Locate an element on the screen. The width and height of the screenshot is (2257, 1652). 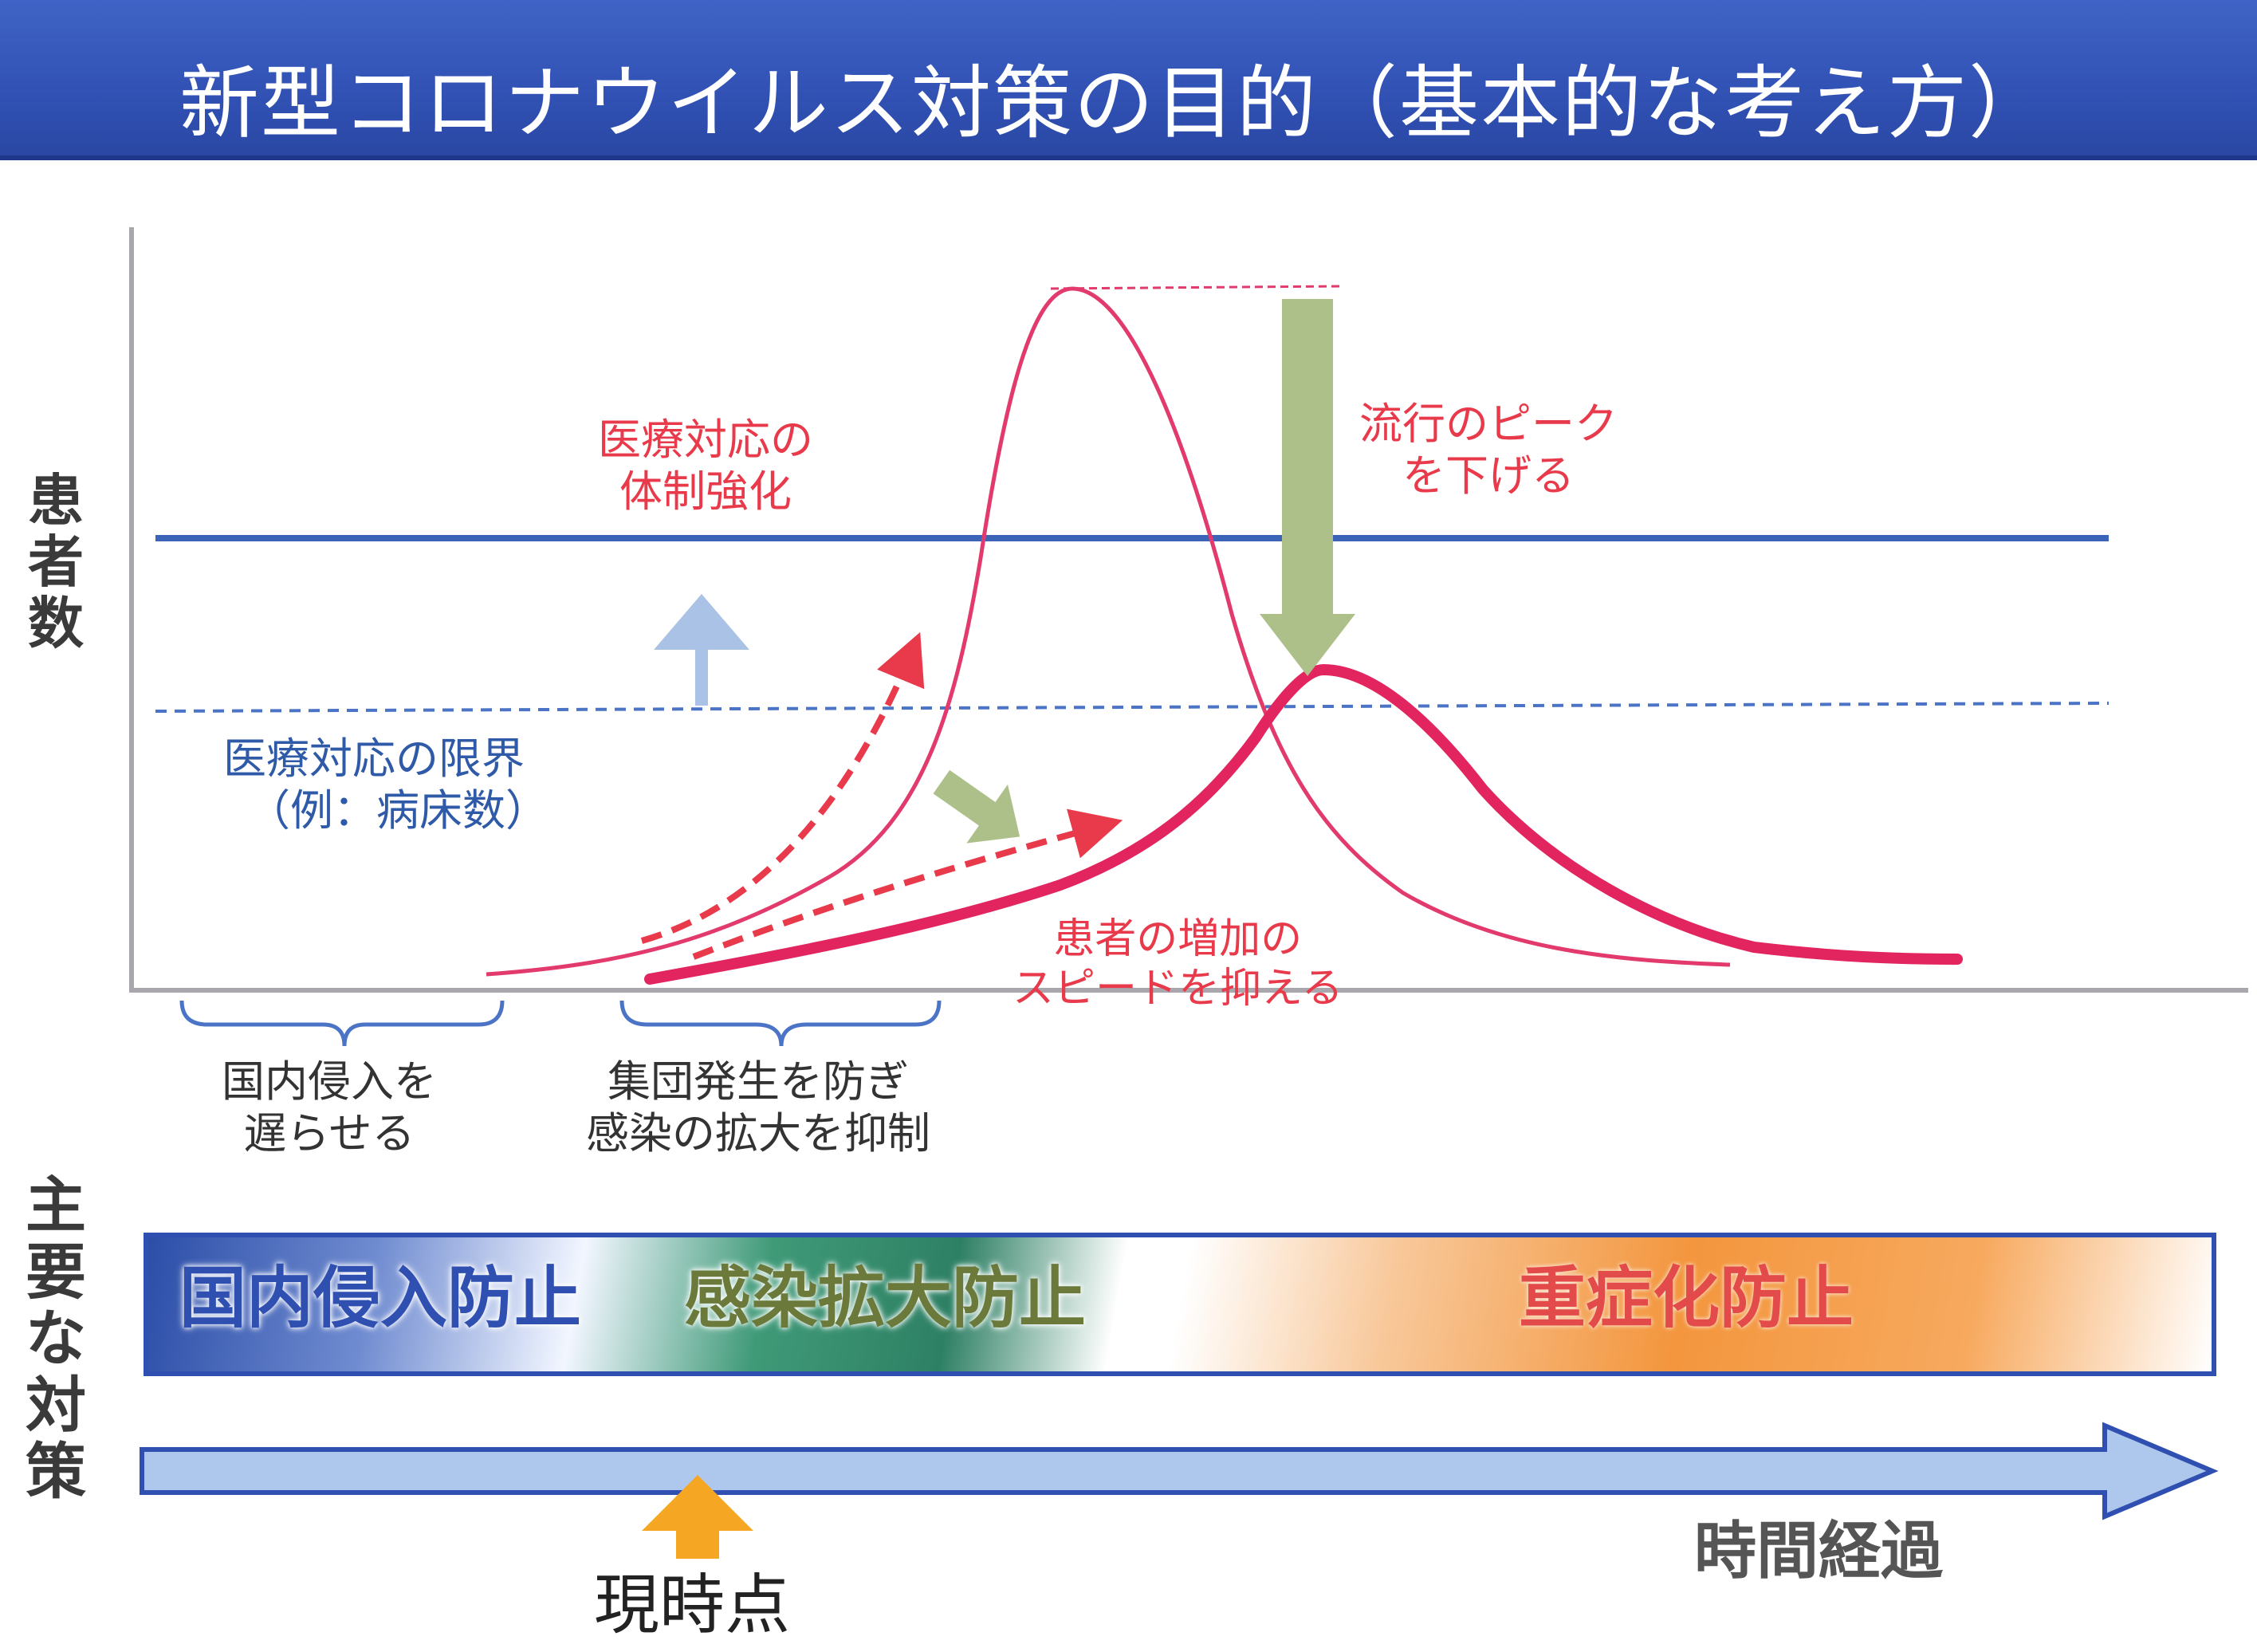
capacity-strengthening-label: 医療対応の 体制強化 is located at coordinates (705, 466).